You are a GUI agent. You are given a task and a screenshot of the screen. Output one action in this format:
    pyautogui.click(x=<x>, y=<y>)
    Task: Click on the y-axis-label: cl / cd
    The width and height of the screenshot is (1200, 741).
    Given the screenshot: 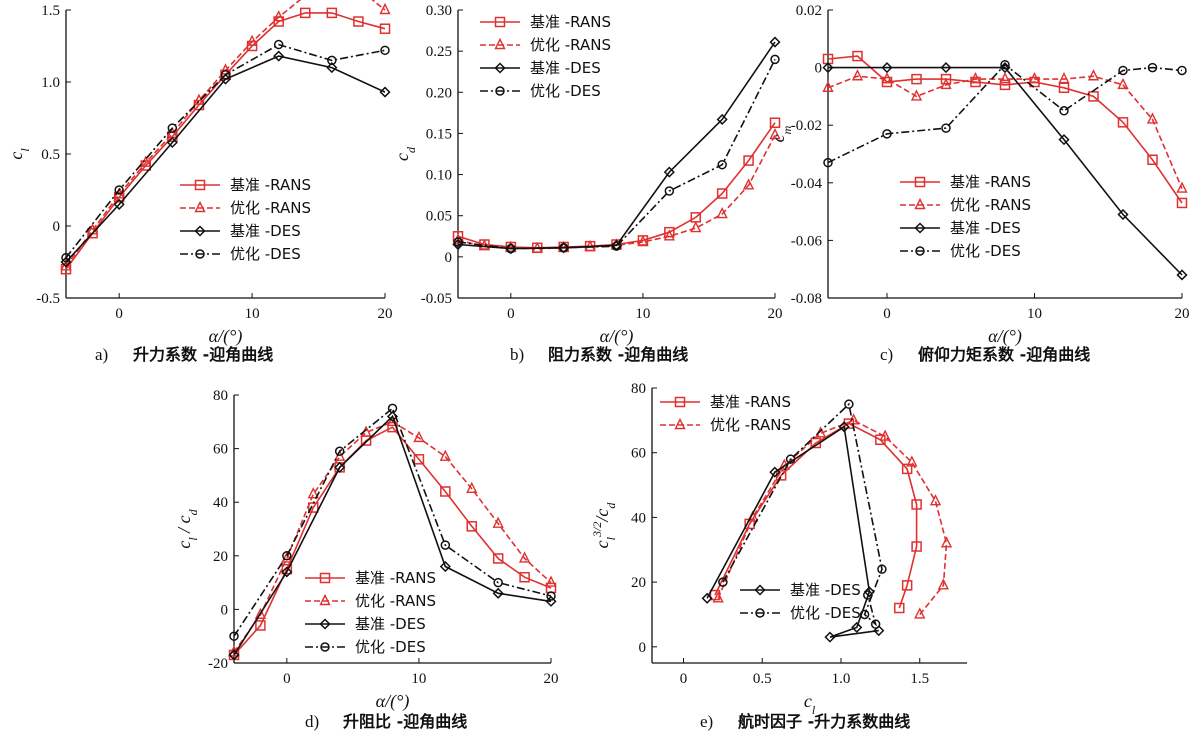 What is the action you would take?
    pyautogui.click(x=187, y=528)
    